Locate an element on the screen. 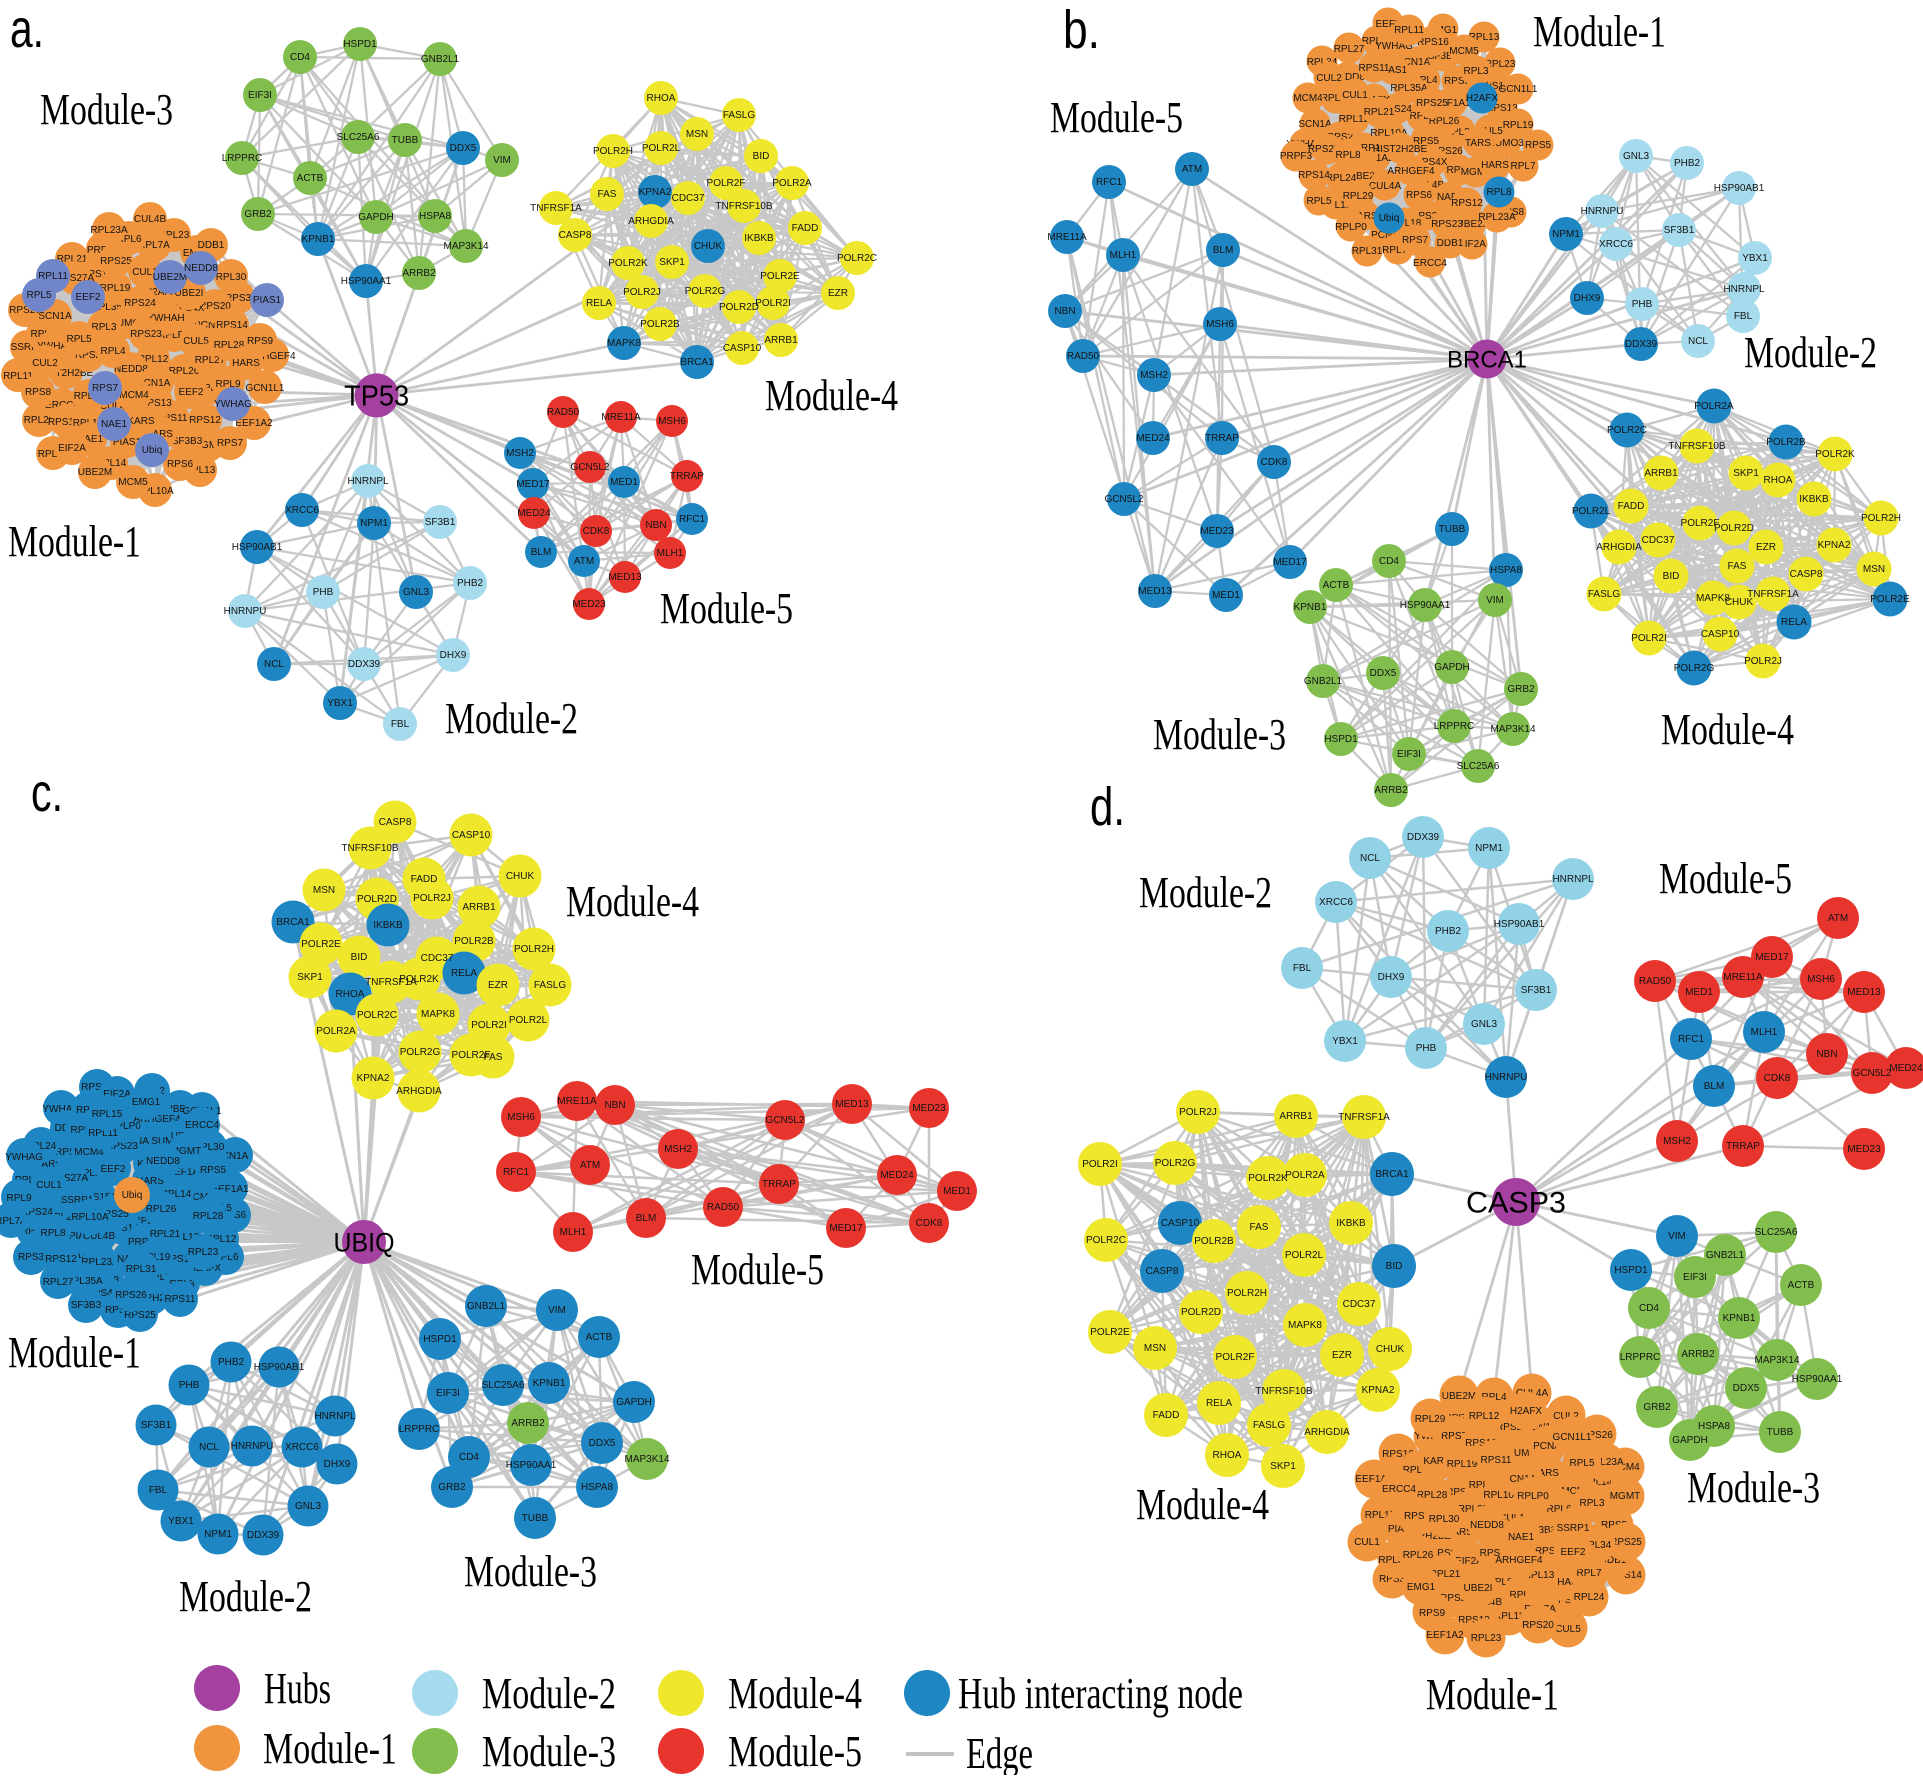 The height and width of the screenshot is (1780, 1923). svg-text: RPS11 is located at coordinates (1496, 1460).